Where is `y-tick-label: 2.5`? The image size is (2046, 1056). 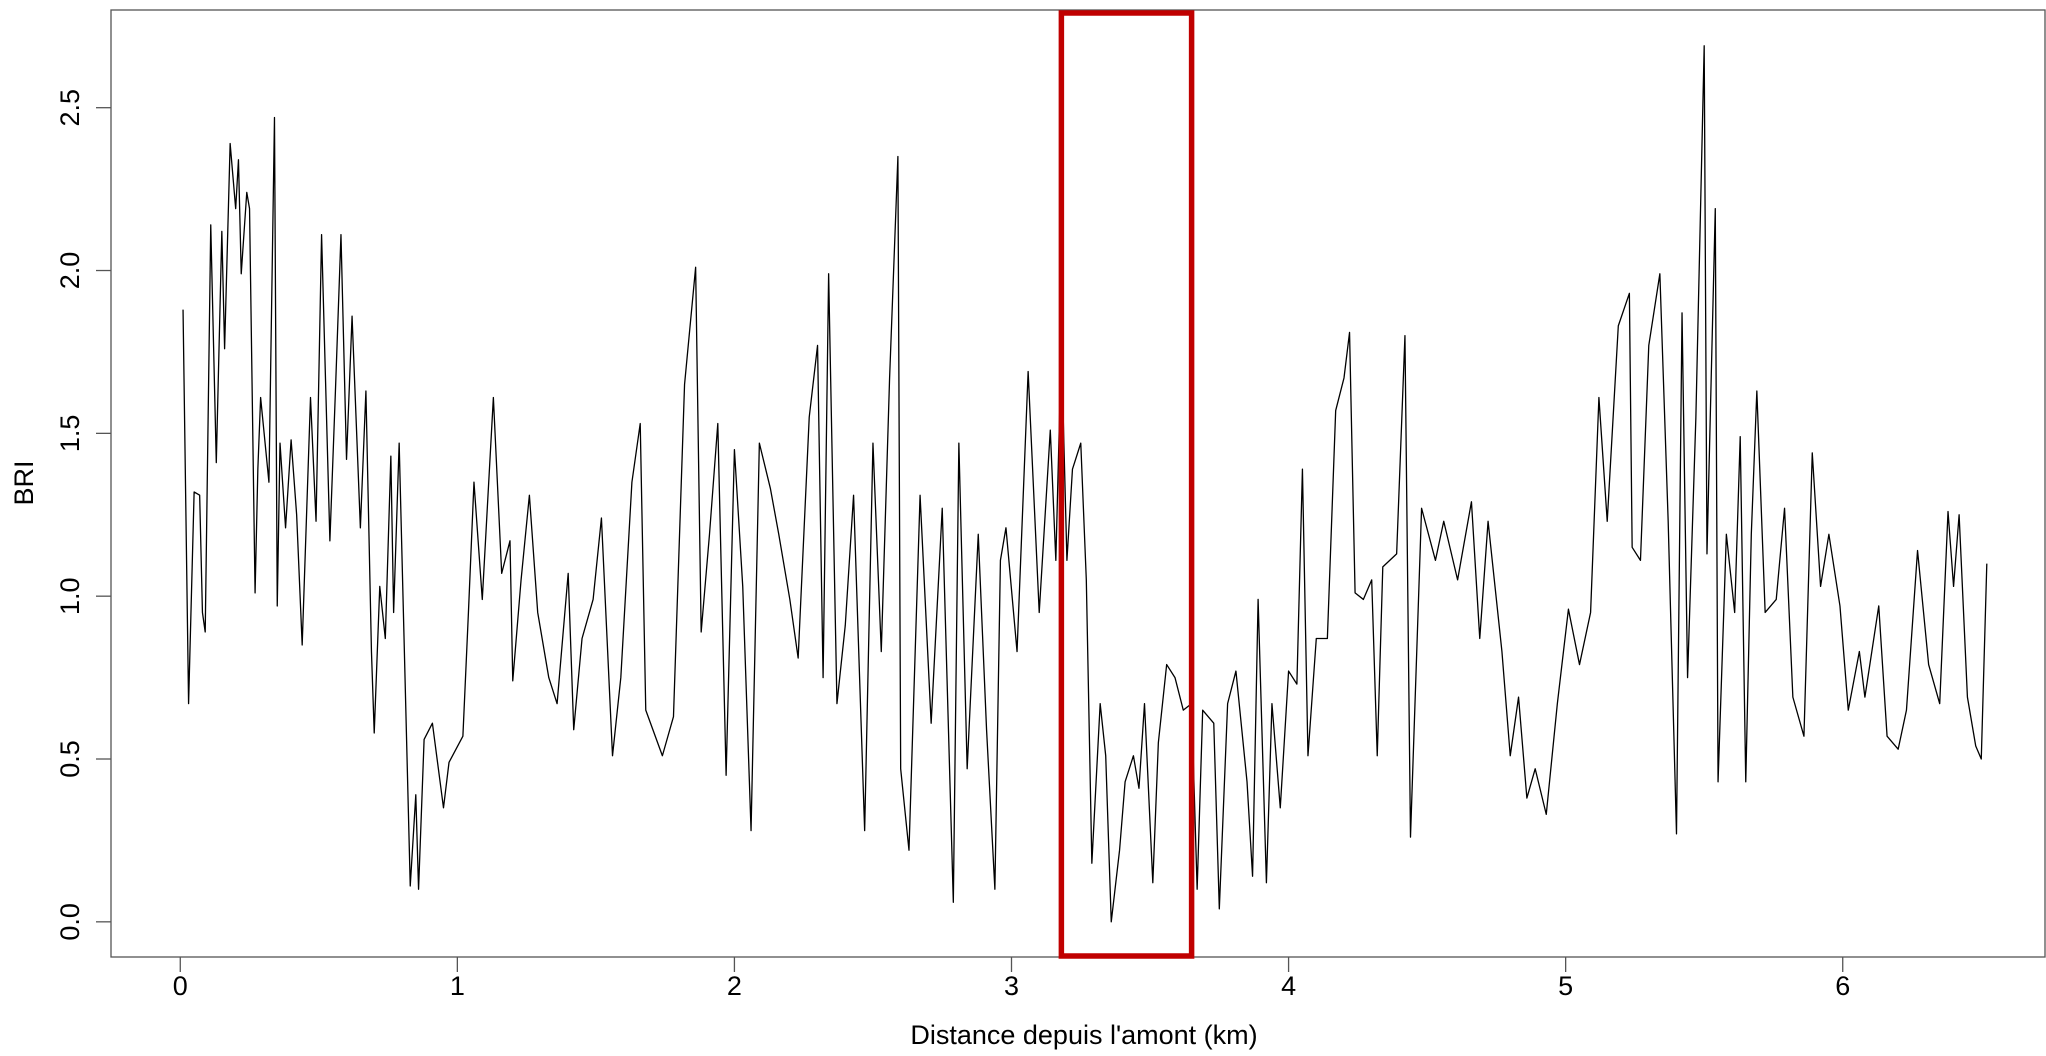 y-tick-label: 2.5 is located at coordinates (70, 108).